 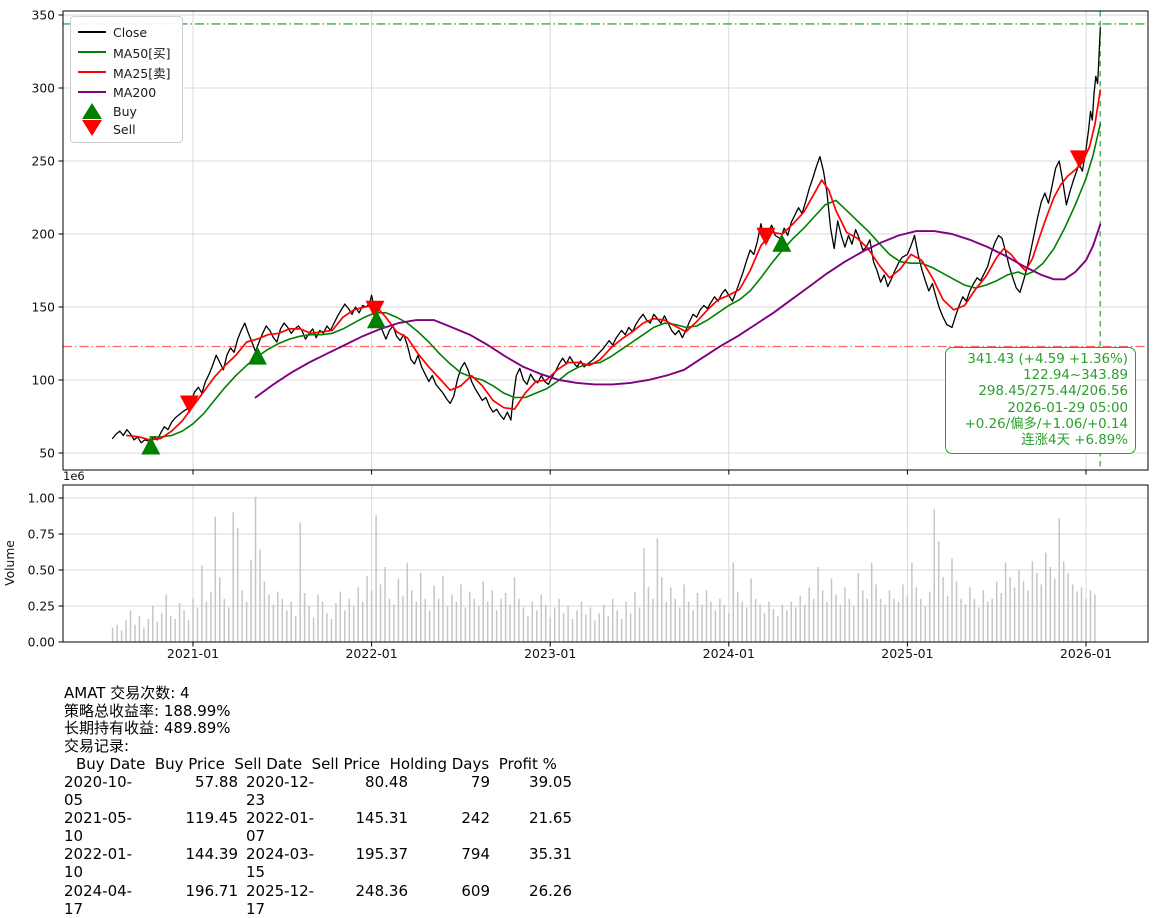 I want to click on volume-offset-label: 1e6, so click(x=74, y=476).